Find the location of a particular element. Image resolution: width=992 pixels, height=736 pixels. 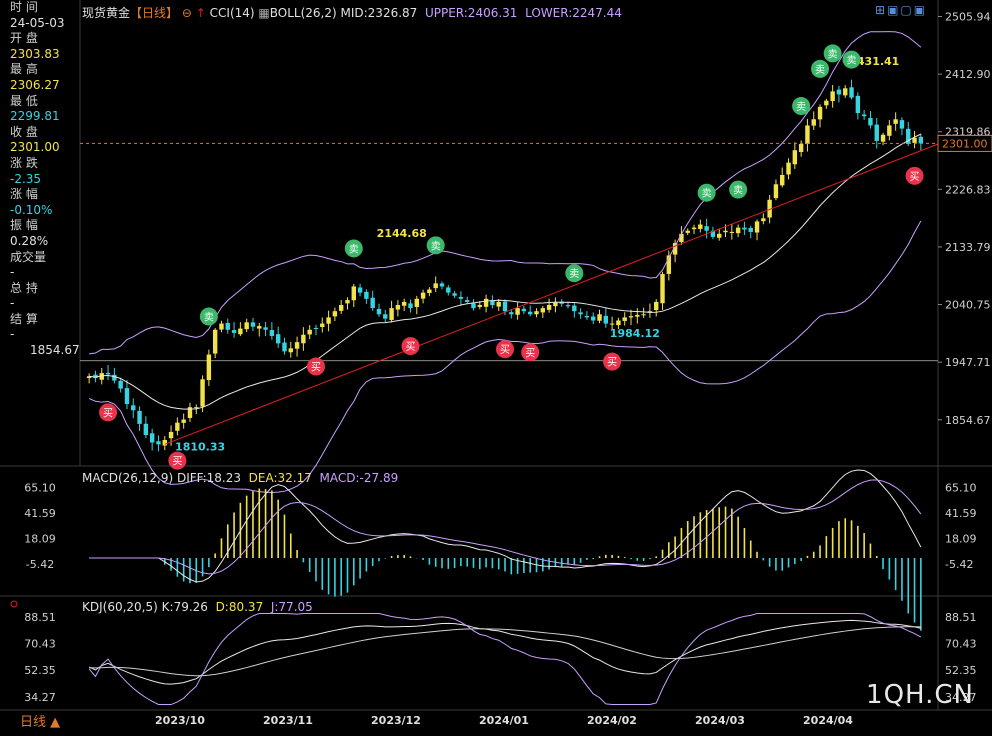

close-icon: ▣ is located at coordinates (920, 10).